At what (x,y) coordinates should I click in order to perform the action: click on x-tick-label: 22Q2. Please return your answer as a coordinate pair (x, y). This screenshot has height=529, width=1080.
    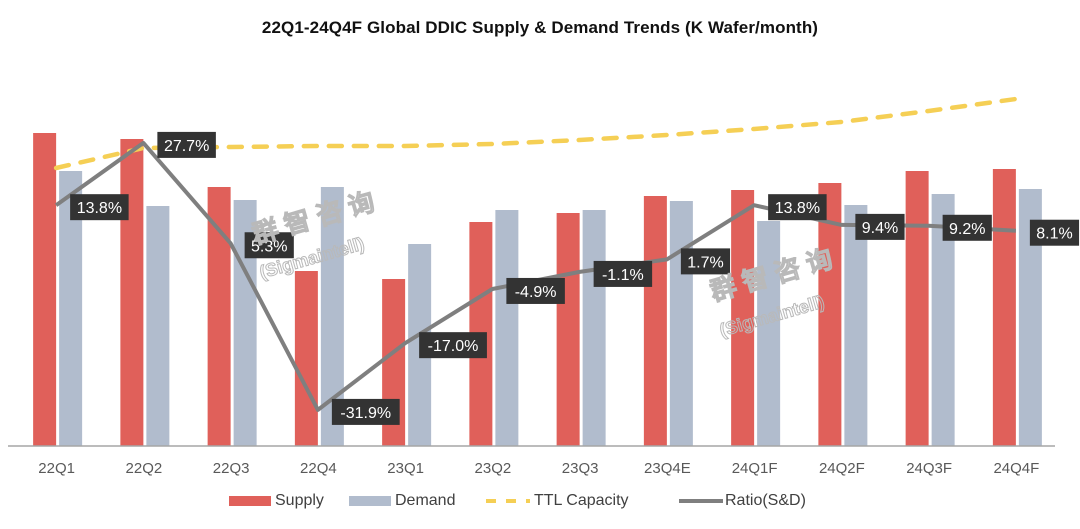
    Looking at the image, I should click on (144, 468).